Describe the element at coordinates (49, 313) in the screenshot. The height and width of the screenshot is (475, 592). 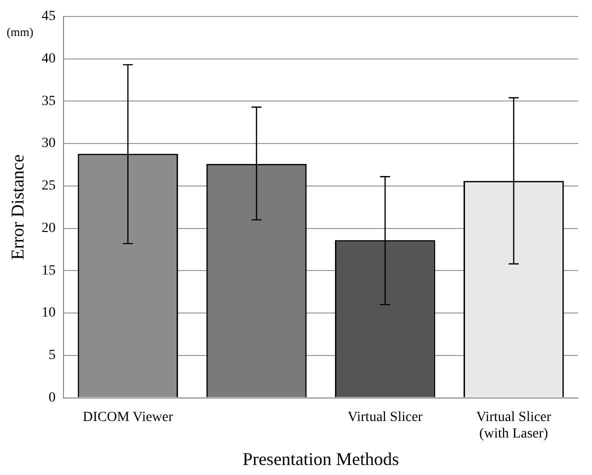
I see `y-tick-label: 10` at that location.